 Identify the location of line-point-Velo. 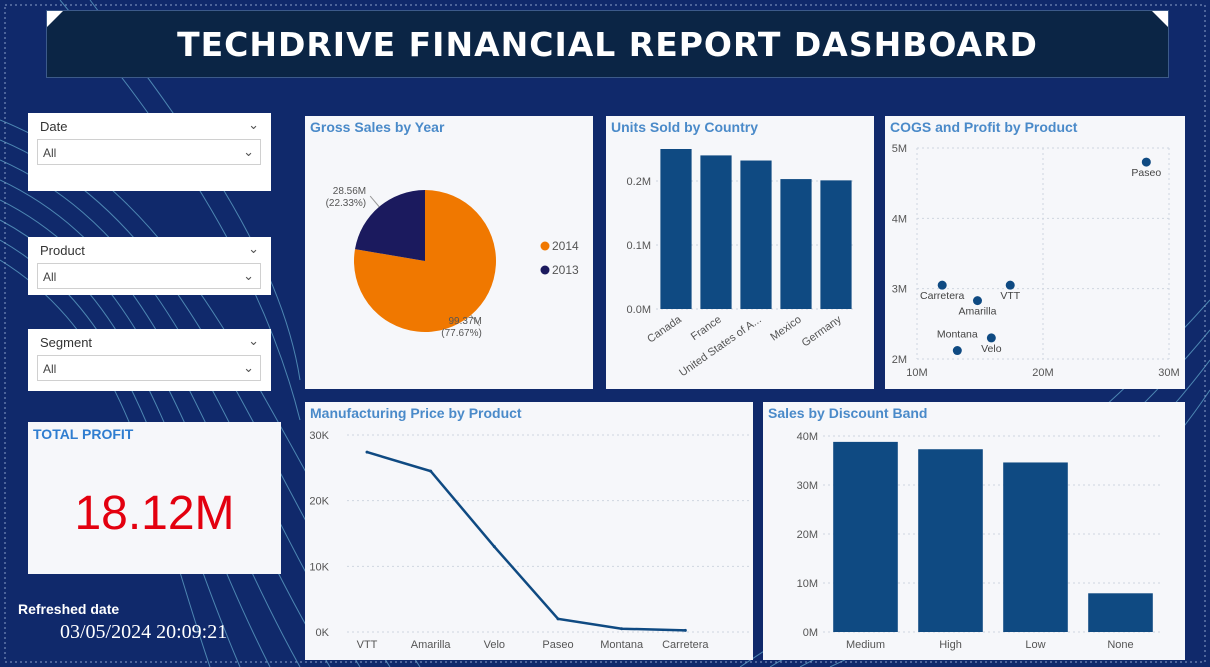
(494, 547).